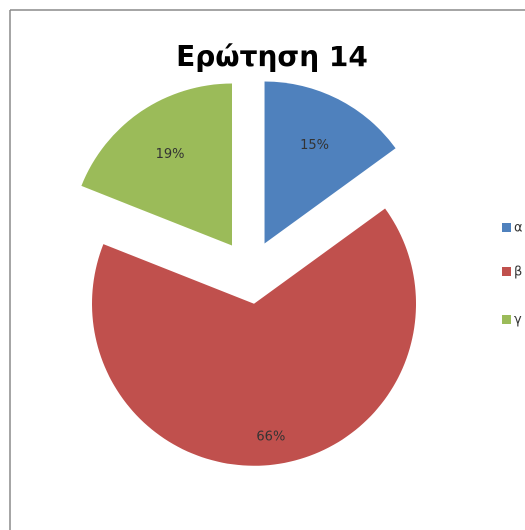 This screenshot has height=530, width=525. I want to click on chart-title: Ερώτηση 14, so click(272, 56).